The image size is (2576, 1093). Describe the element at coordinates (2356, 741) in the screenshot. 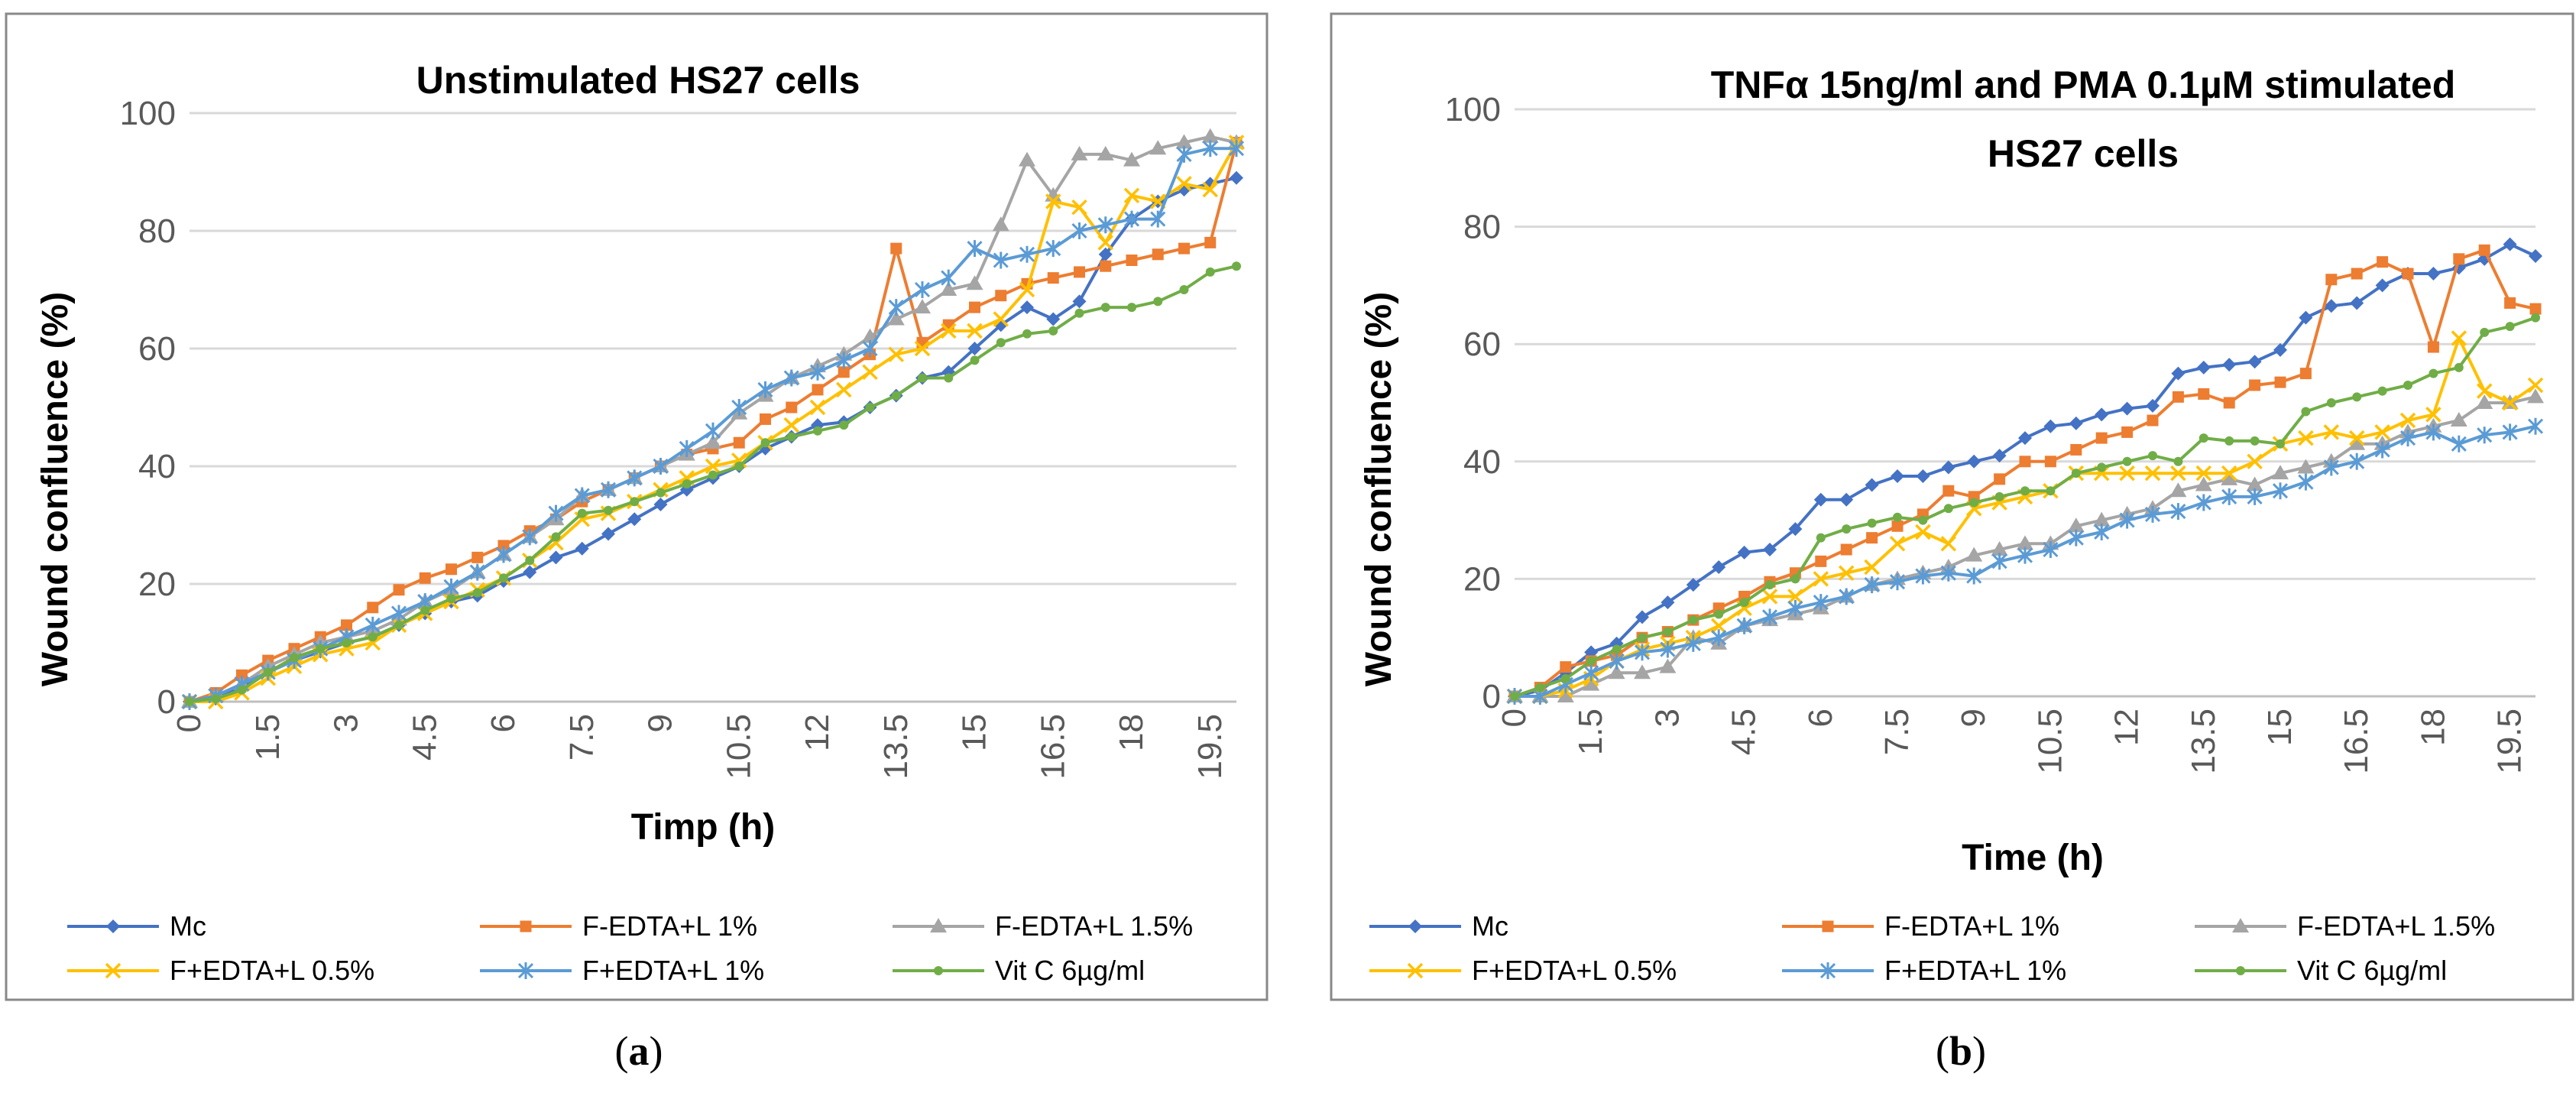

I see `panel-b-x-tick-label: 16.5` at that location.